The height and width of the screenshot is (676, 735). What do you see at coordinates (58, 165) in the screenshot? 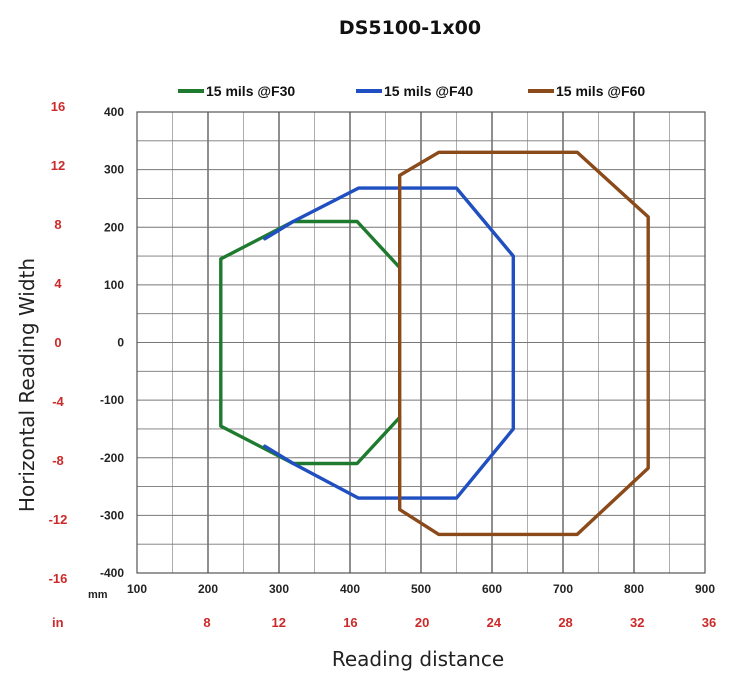
I see `y-tick-label-in: 12` at bounding box center [58, 165].